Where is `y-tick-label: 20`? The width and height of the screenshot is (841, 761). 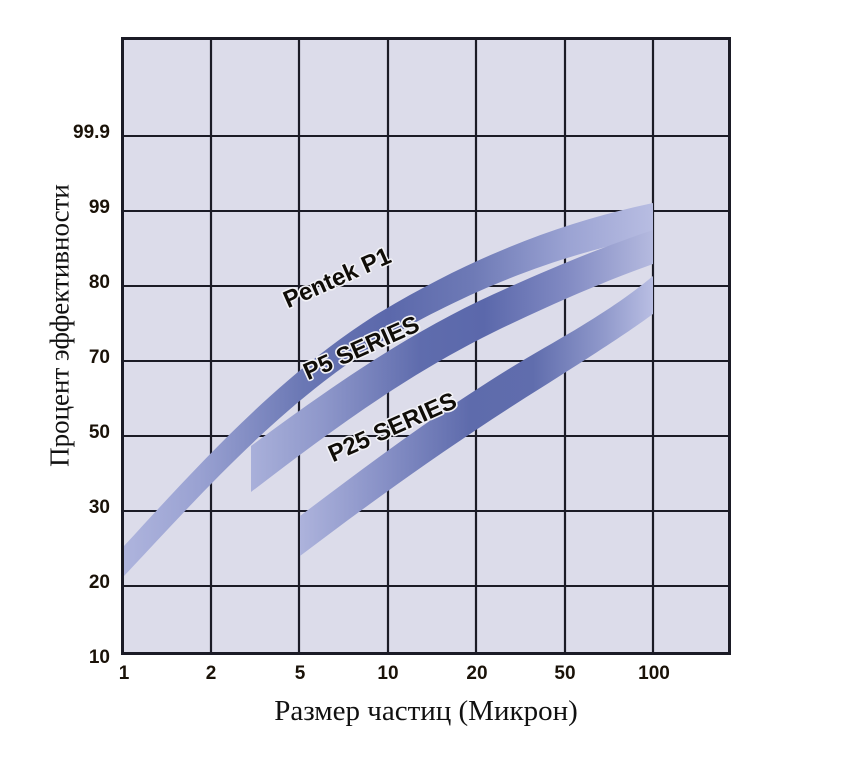 y-tick-label: 20 is located at coordinates (99, 582).